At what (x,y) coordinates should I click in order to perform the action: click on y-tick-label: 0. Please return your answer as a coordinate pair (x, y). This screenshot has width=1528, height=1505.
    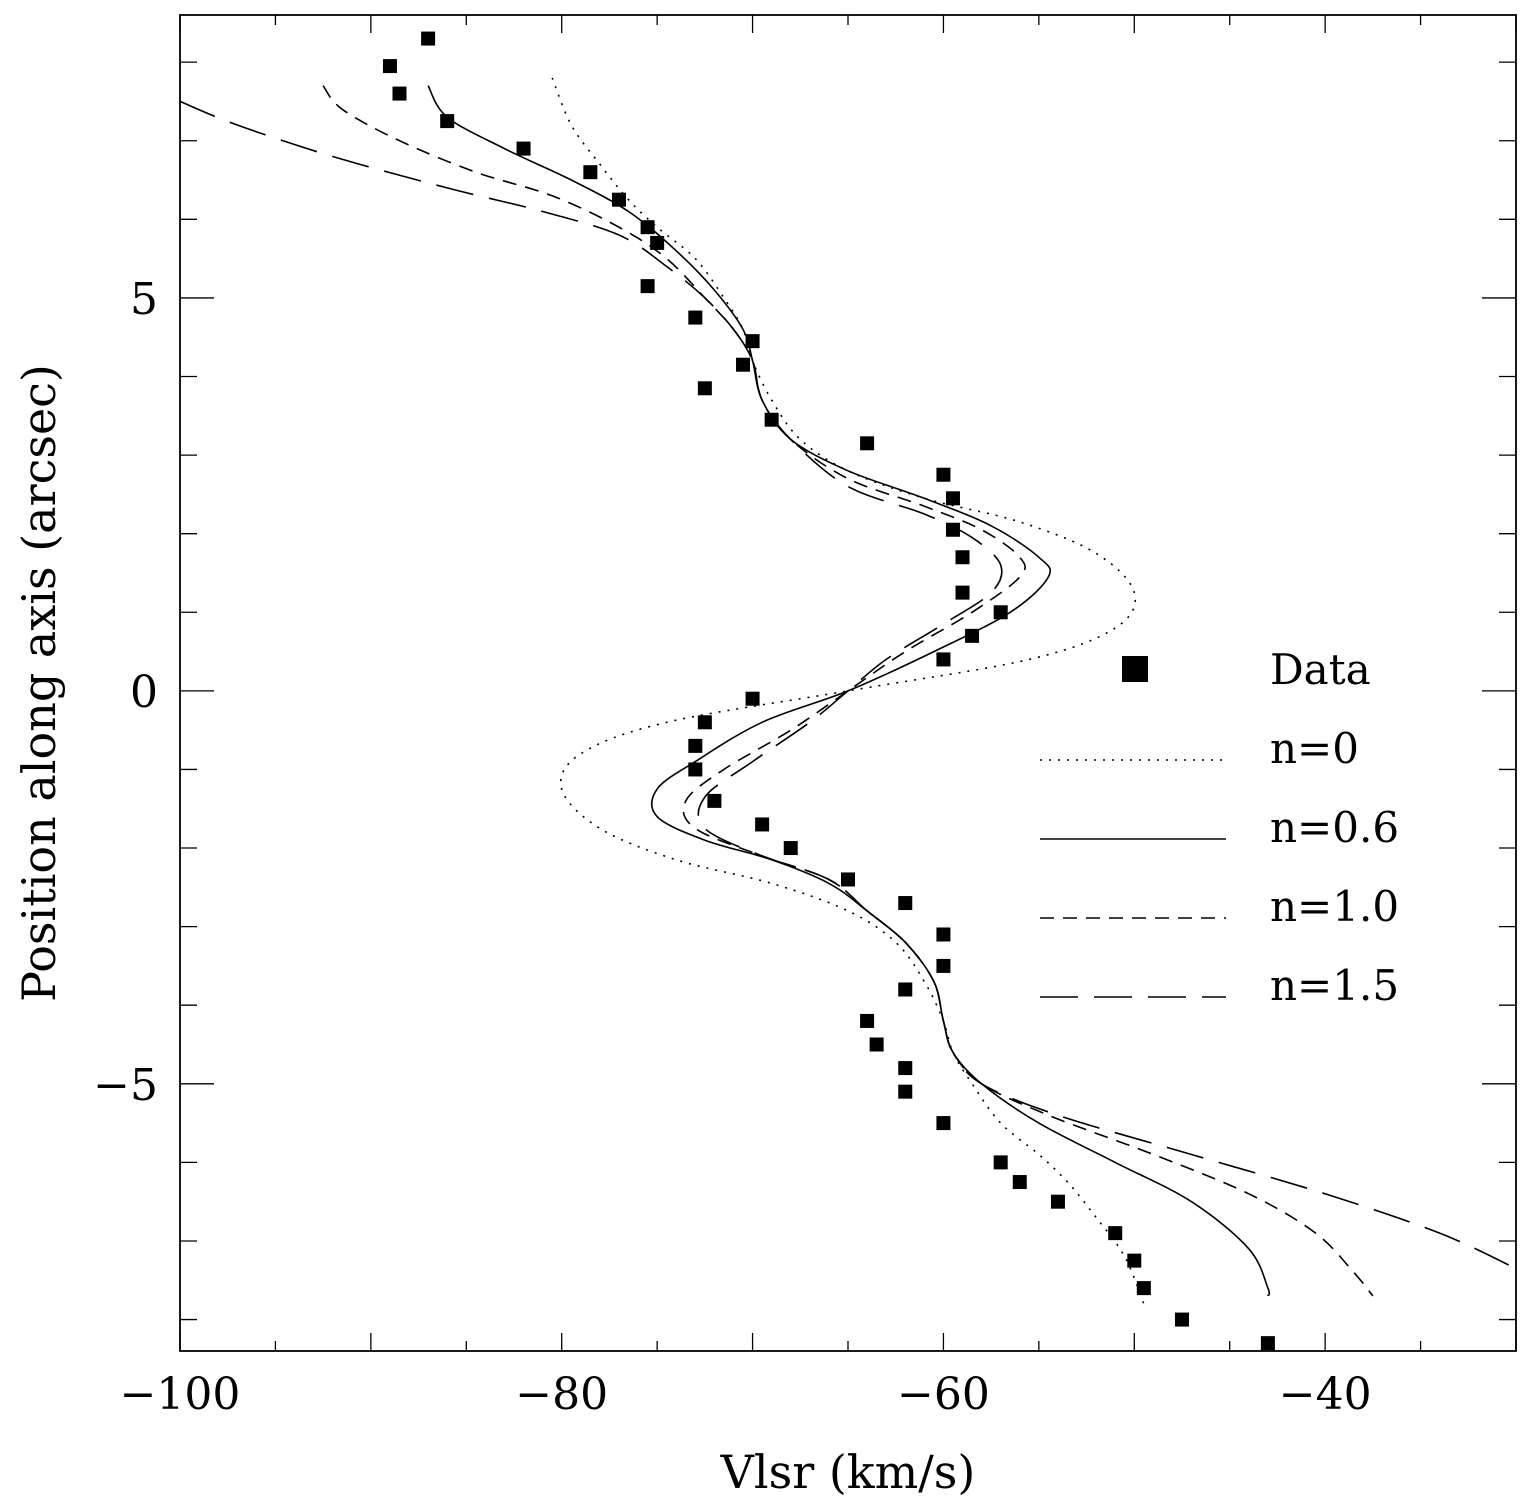
    Looking at the image, I should click on (144, 692).